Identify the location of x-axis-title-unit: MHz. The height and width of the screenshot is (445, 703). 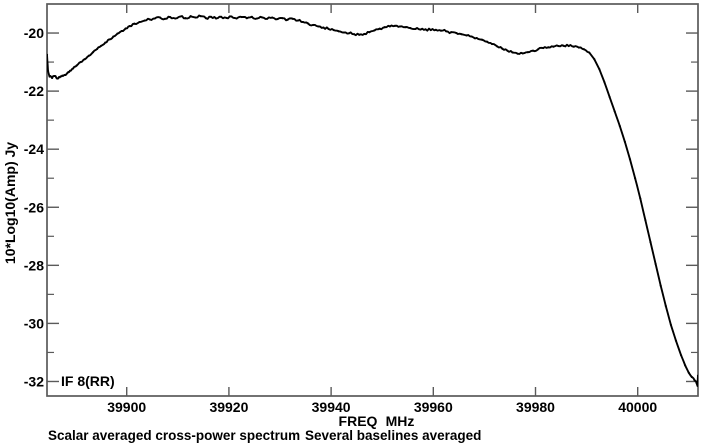
(400, 421).